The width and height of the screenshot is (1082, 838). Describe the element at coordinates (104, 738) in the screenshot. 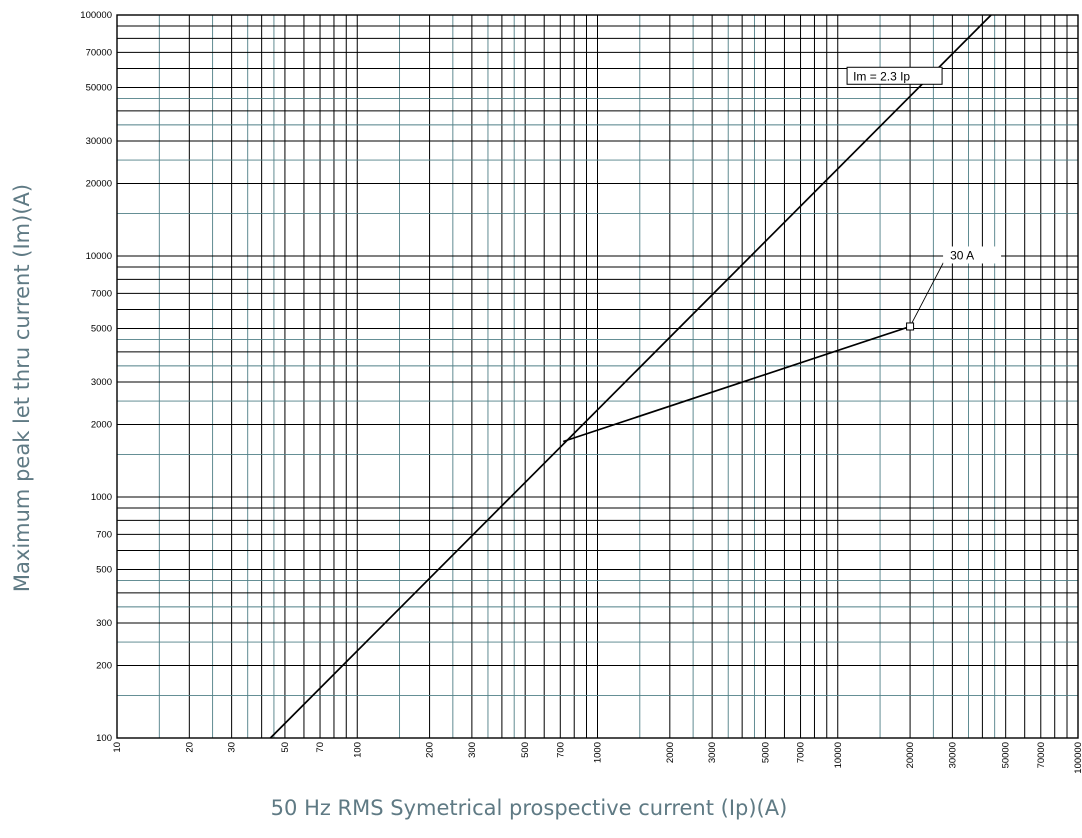

I see `y-tick-label: 100` at that location.